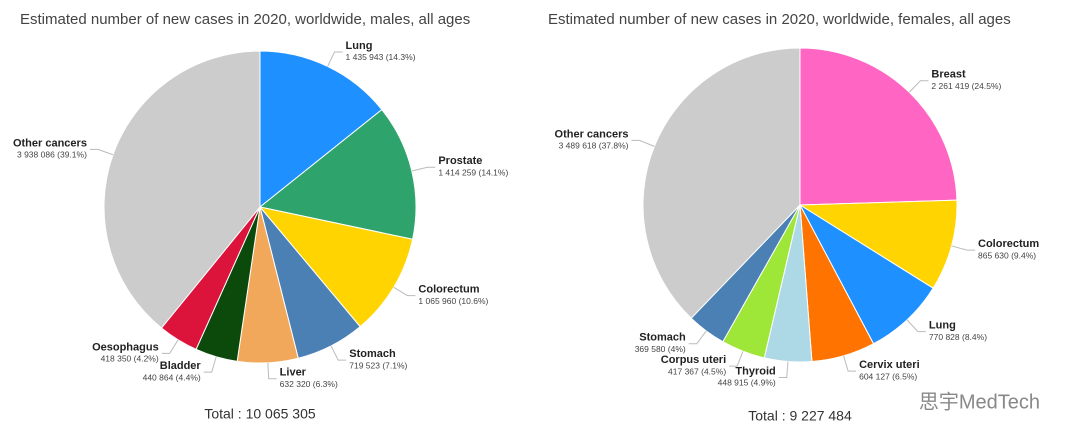  Describe the element at coordinates (293, 373) in the screenshot. I see `slice-label: Liver` at that location.